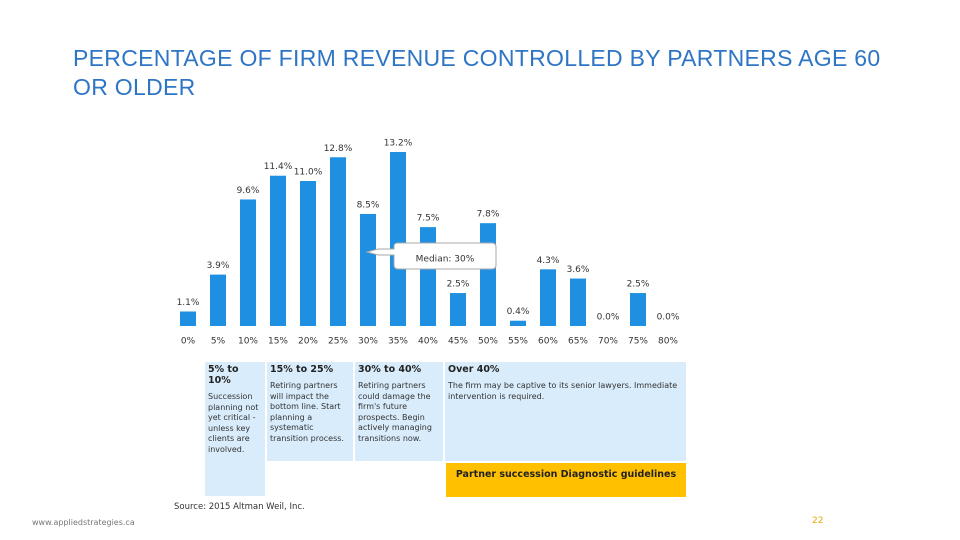  What do you see at coordinates (398, 342) in the screenshot?
I see `x-tick-label: 35%` at bounding box center [398, 342].